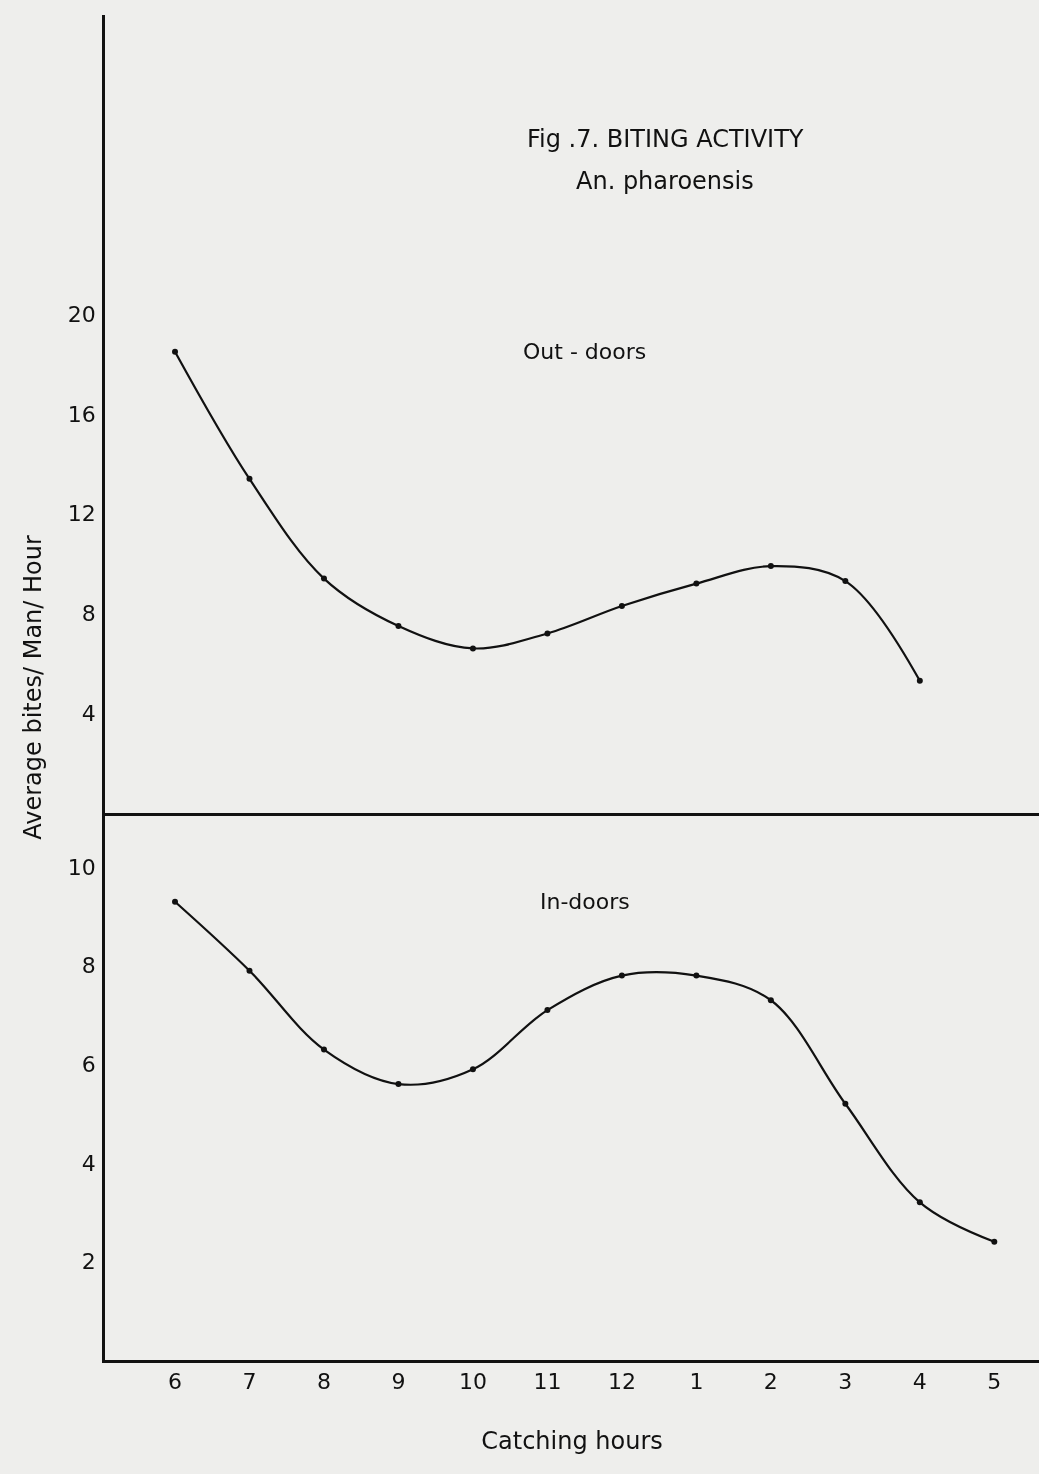  What do you see at coordinates (81, 514) in the screenshot?
I see `y-tick-label: 12` at bounding box center [81, 514].